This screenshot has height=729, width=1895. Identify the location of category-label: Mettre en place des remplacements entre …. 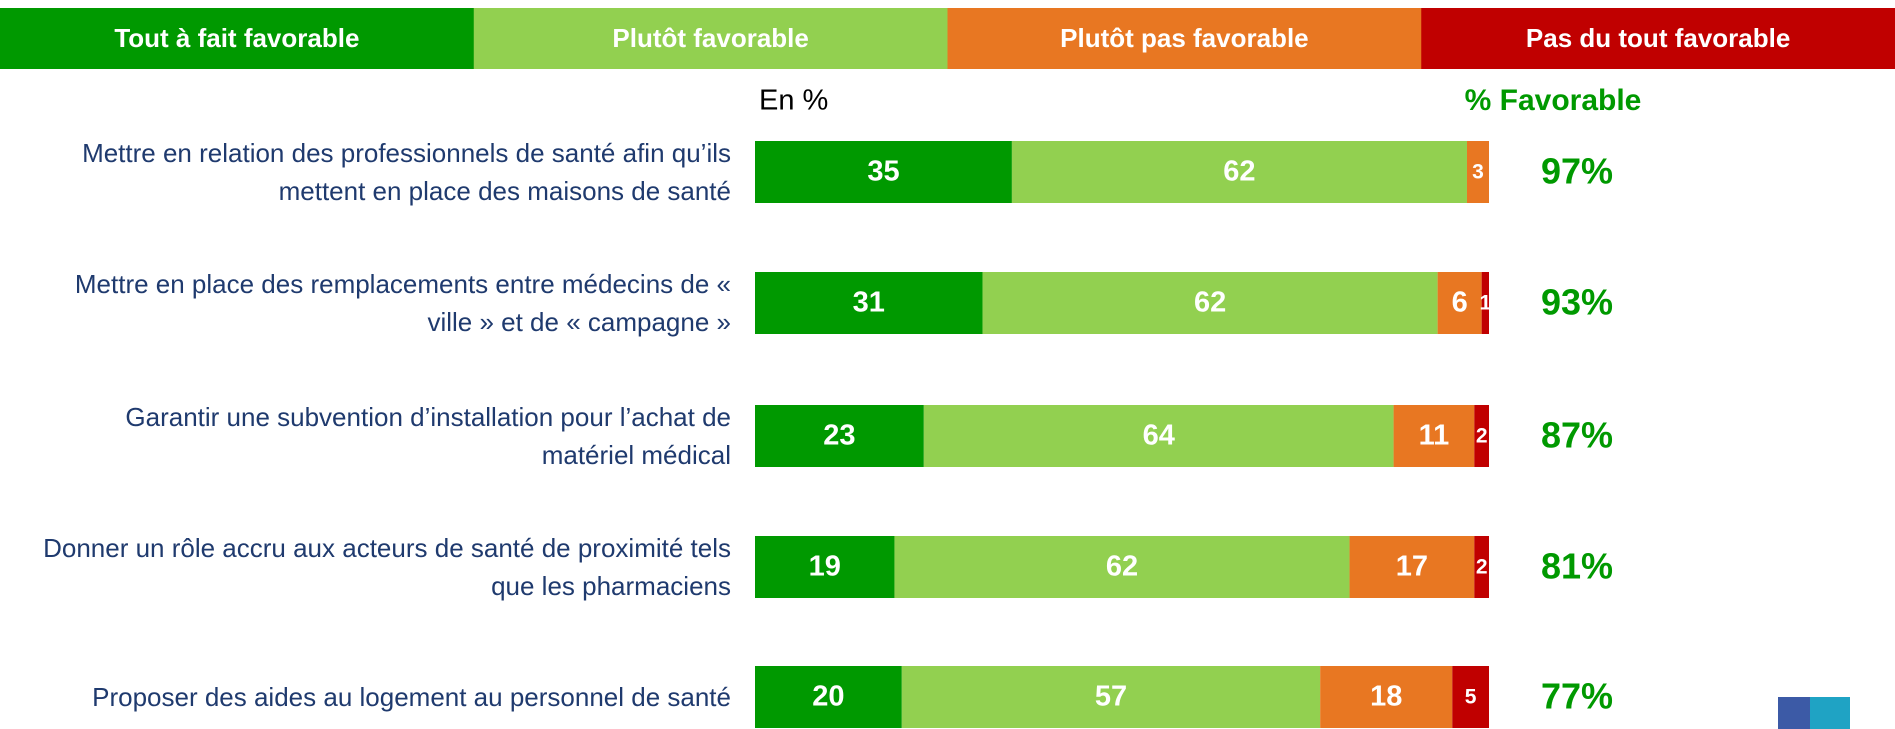
(402, 303).